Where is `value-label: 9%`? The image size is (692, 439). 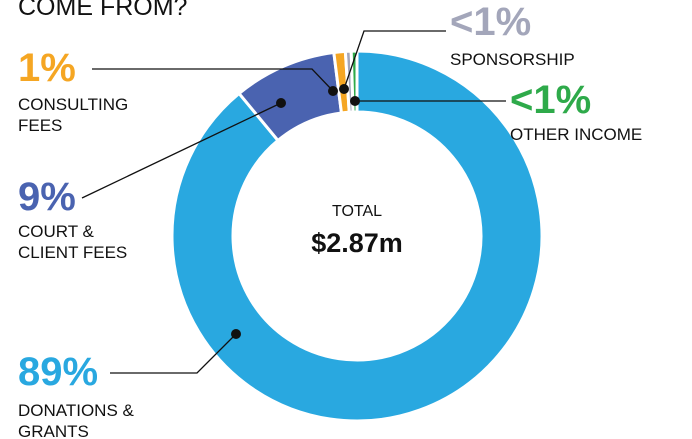
value-label: 9% is located at coordinates (47, 197).